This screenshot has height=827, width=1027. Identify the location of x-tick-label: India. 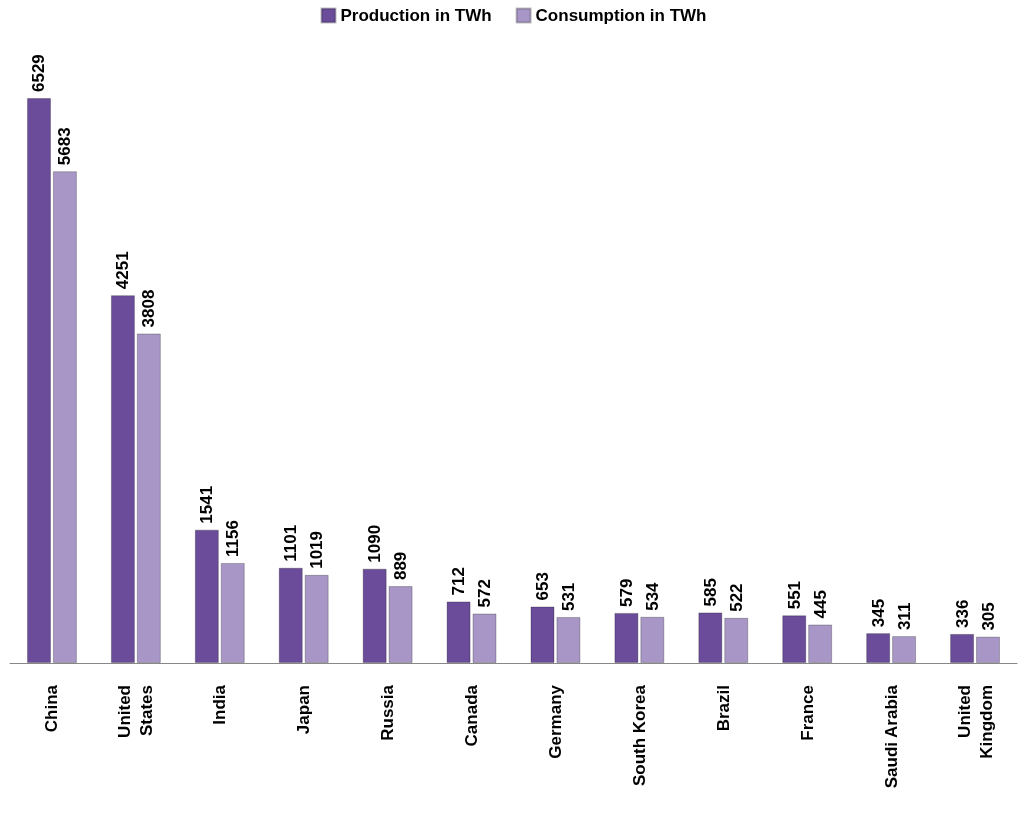
(220, 704).